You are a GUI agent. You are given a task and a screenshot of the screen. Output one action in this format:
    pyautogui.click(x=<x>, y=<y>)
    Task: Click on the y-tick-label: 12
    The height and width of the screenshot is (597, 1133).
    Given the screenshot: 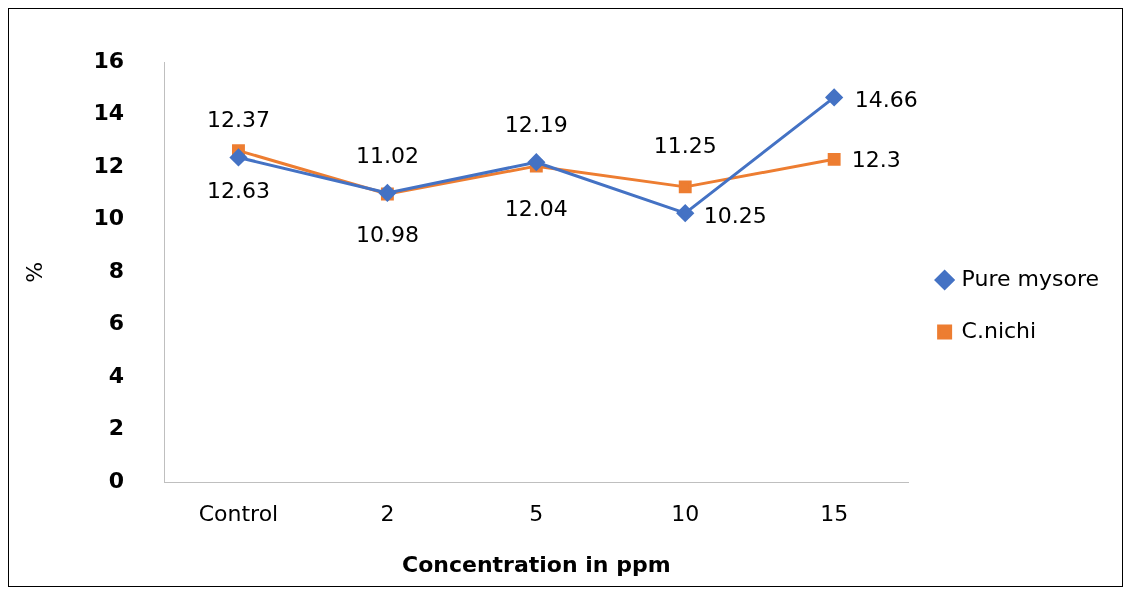 What is the action you would take?
    pyautogui.click(x=109, y=165)
    